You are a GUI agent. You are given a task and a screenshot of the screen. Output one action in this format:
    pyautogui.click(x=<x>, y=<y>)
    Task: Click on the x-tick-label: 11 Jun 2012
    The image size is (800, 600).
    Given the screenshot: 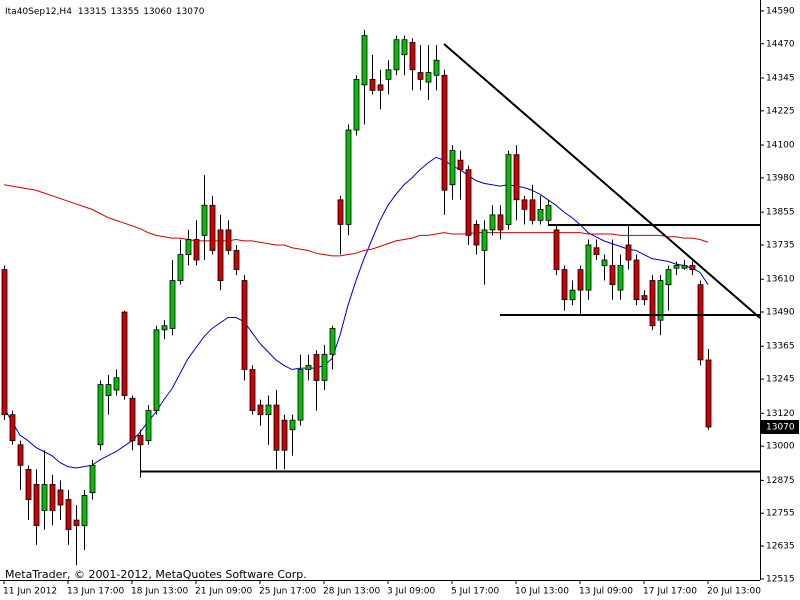 What is the action you would take?
    pyautogui.click(x=30, y=592)
    